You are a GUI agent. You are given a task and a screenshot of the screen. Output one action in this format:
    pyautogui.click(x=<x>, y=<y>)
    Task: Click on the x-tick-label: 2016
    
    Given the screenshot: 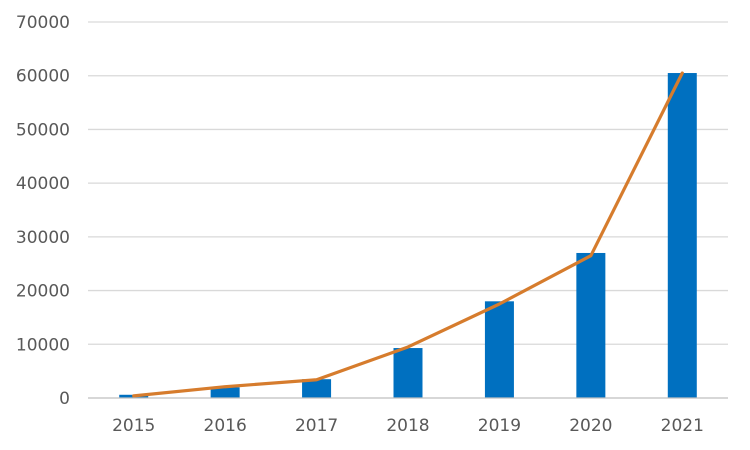 What is the action you would take?
    pyautogui.click(x=225, y=426)
    